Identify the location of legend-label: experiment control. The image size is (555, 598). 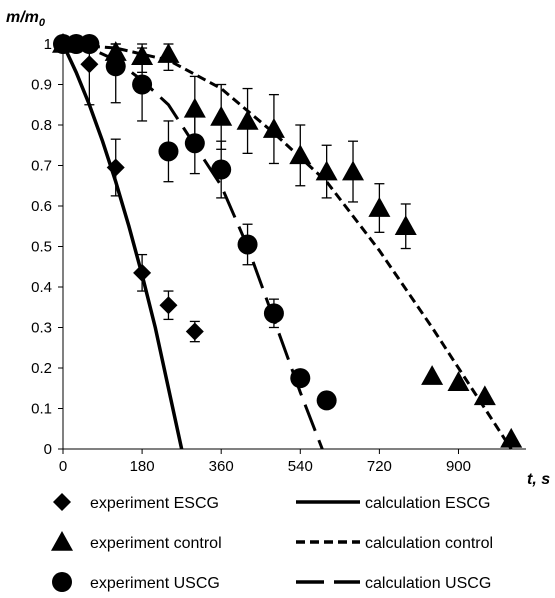
(156, 543).